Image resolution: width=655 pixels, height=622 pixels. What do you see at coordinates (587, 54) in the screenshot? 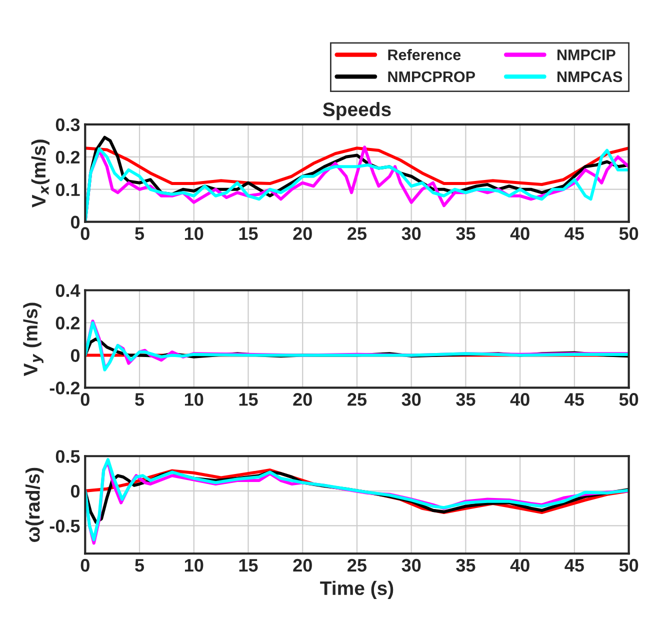
I see `legend-label: NMPCIP` at bounding box center [587, 54].